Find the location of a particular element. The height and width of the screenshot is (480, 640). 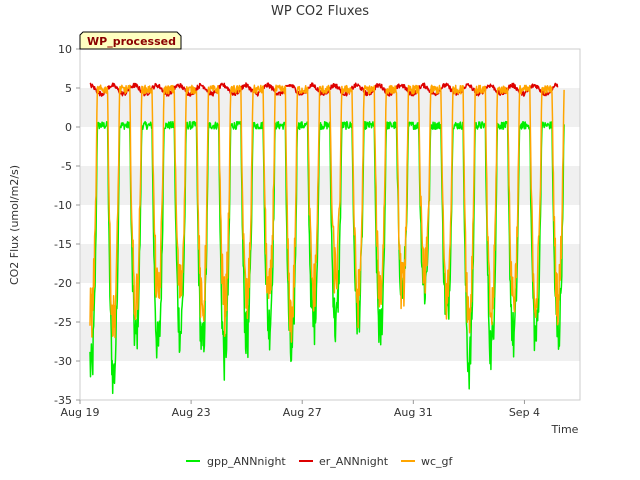

y-tick-label: -25 is located at coordinates (63, 322).